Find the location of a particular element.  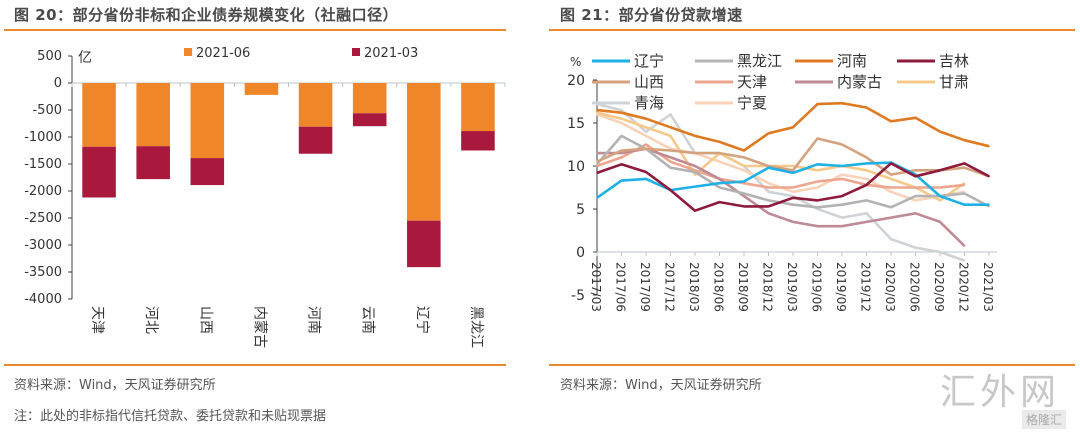

x-tick-label: 2020/09 is located at coordinates (939, 287).